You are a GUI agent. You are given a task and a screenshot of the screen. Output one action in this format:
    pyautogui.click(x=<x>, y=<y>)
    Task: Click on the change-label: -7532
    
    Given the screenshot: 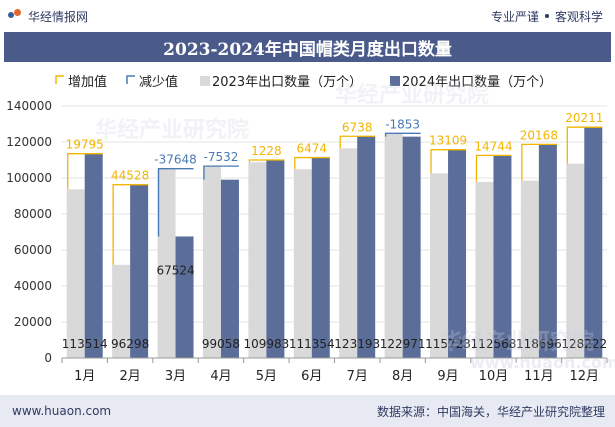 What is the action you would take?
    pyautogui.click(x=221, y=157)
    